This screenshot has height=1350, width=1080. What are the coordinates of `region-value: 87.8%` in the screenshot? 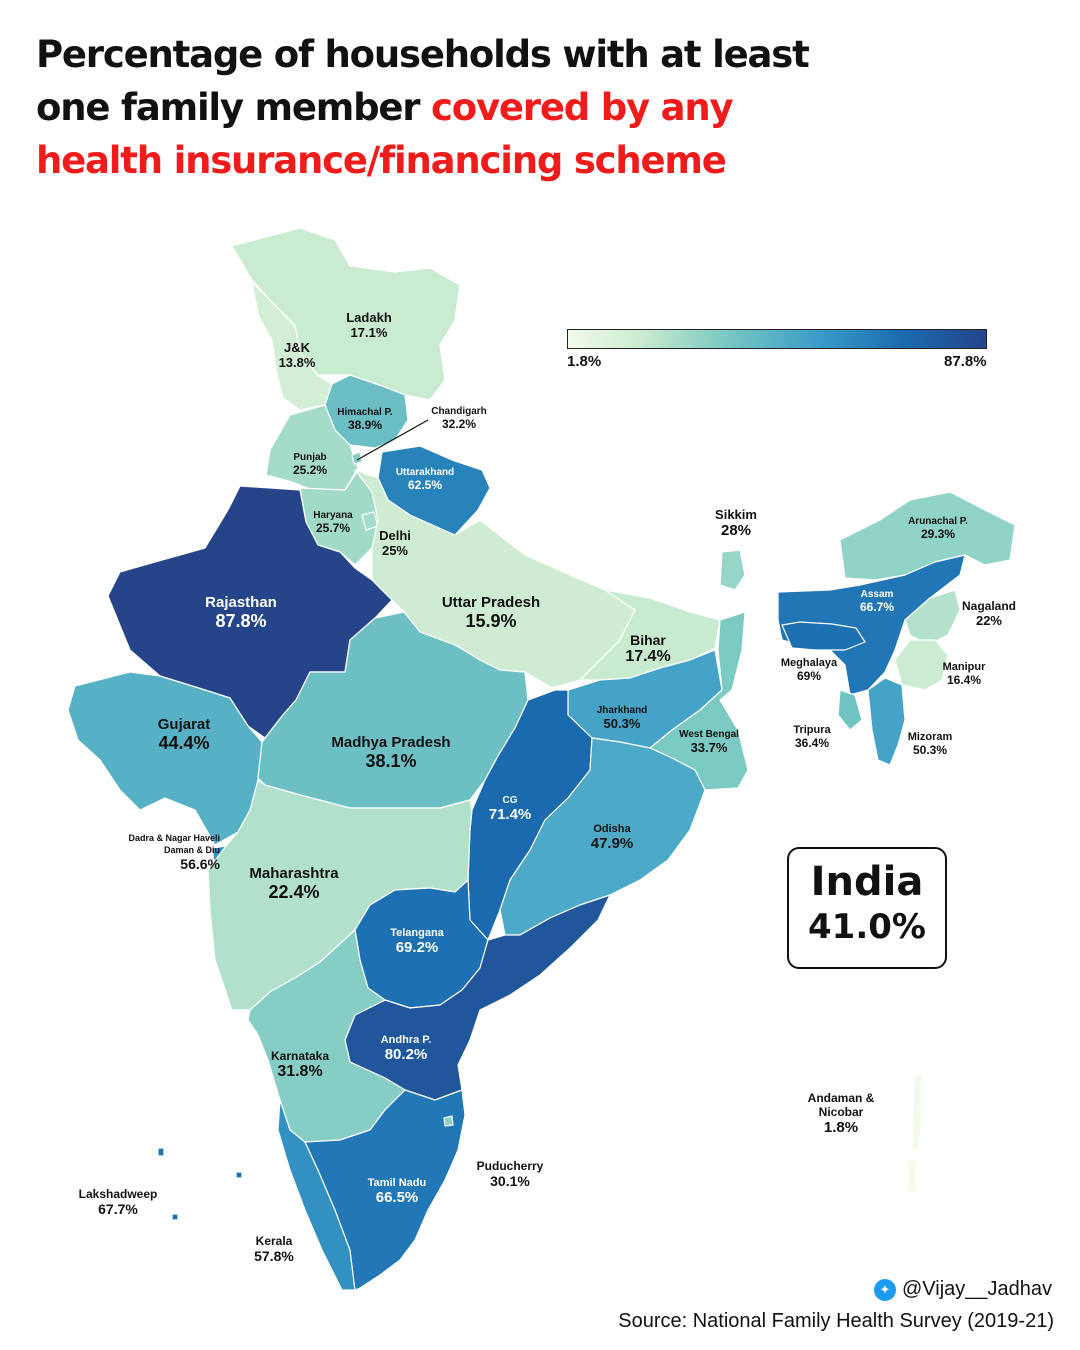 It's located at (241, 621).